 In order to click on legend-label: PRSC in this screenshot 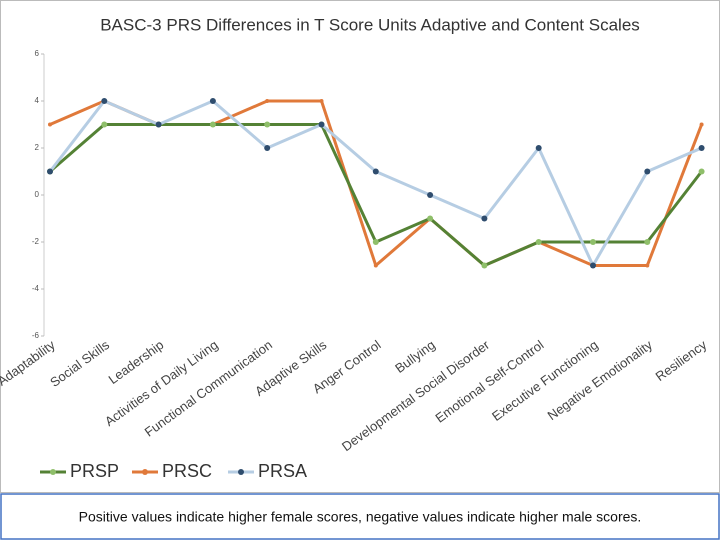, I will do `click(187, 471)`.